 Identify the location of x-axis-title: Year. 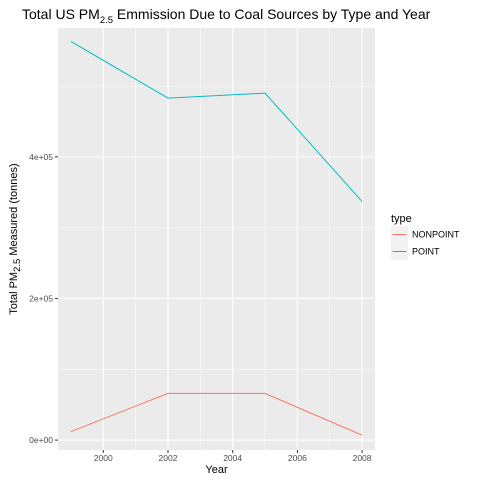
(216, 470).